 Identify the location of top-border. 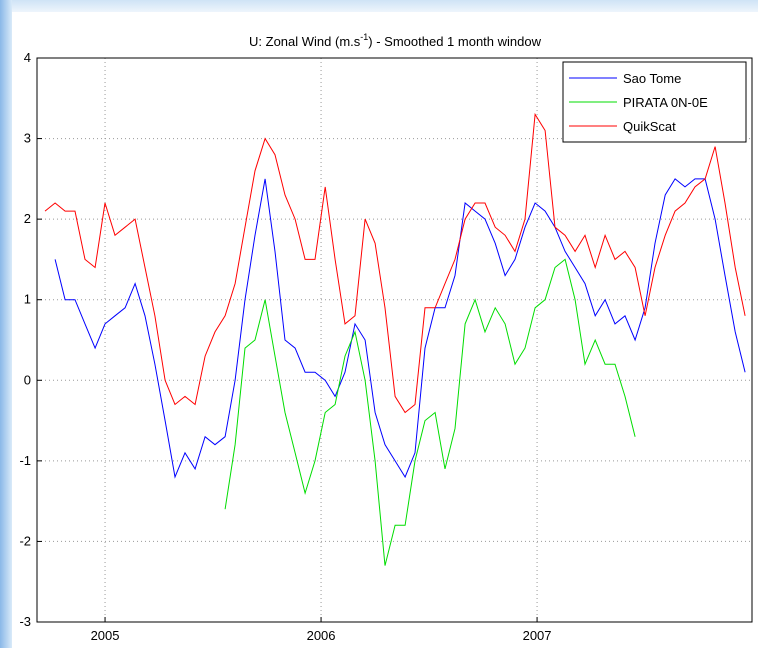
(379, 6).